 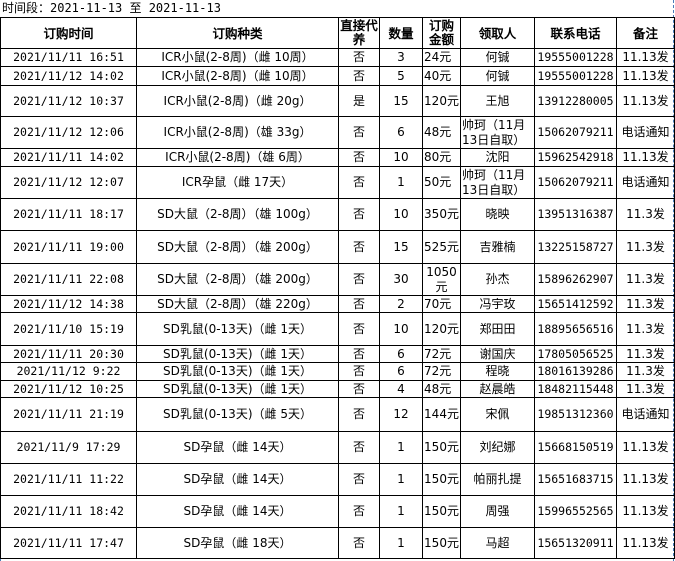 What do you see at coordinates (237, 101) in the screenshot?
I see `cell-order-type: ICR小鼠(2-8周)（雌 20g）` at bounding box center [237, 101].